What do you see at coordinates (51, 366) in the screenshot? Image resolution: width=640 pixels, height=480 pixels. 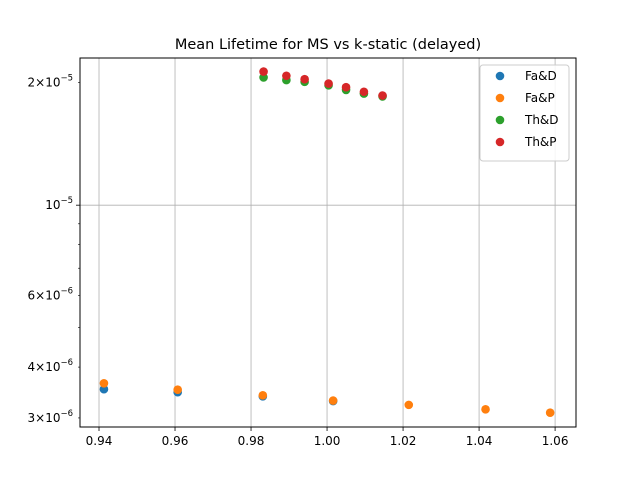 I see `y-minor-tick-label: 4×10⁻⁶` at bounding box center [51, 366].